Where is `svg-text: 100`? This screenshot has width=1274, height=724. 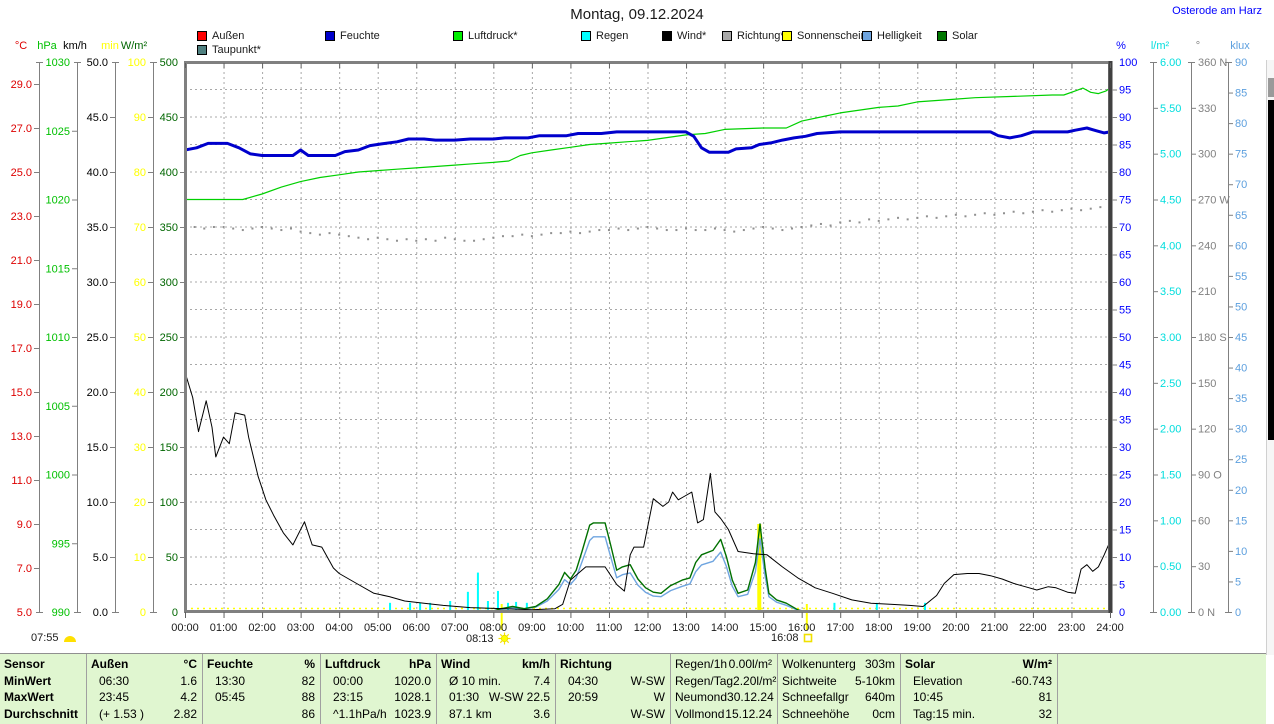 svg-text: 100 is located at coordinates (1128, 63).